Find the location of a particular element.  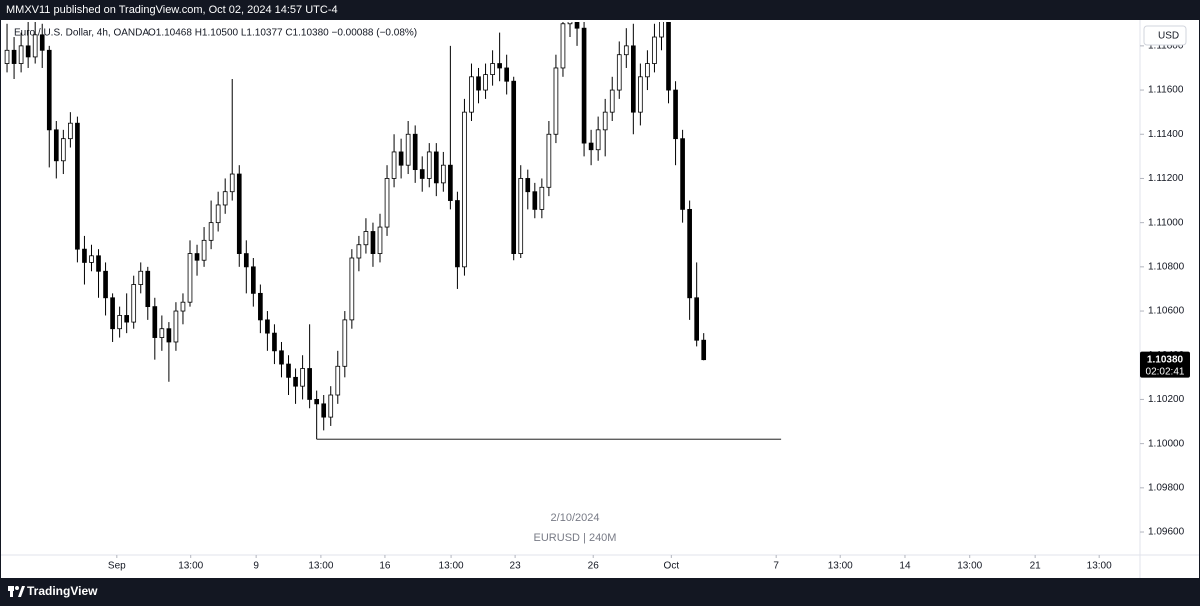

watermark-date: 2/10/2024 is located at coordinates (575, 518).